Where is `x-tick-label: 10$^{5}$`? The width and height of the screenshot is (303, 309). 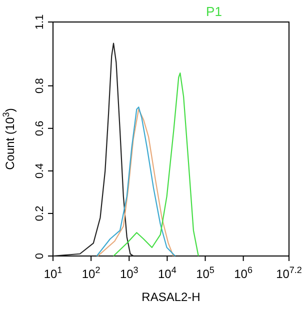 x-tick-label: 10$^{5}$ is located at coordinates (205, 273).